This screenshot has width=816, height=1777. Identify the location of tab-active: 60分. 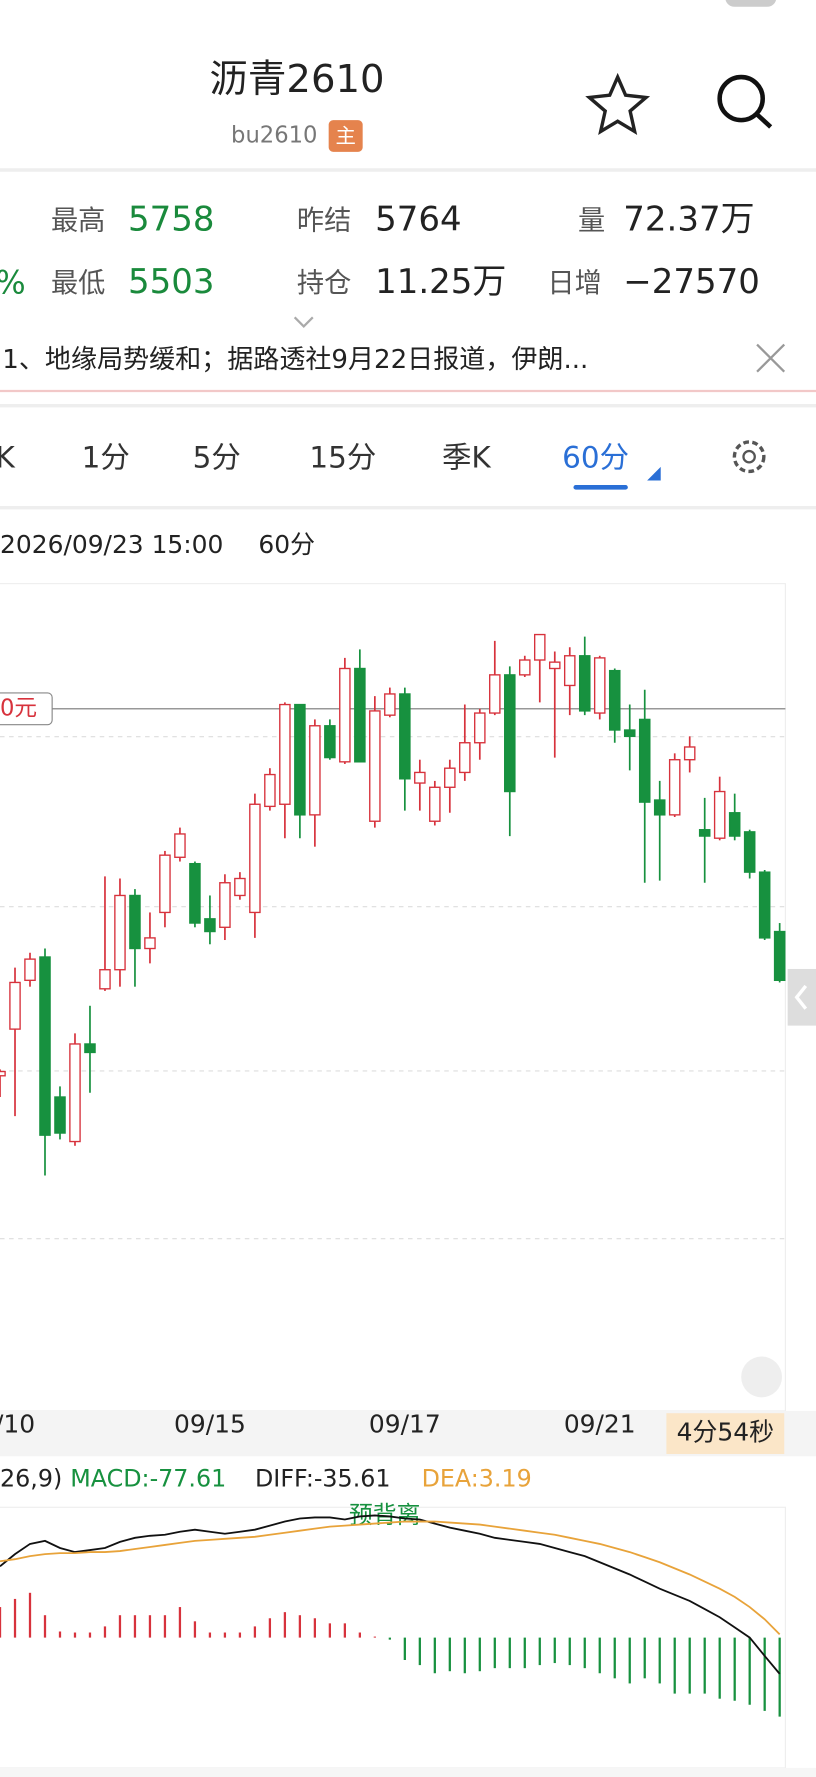
(595, 457).